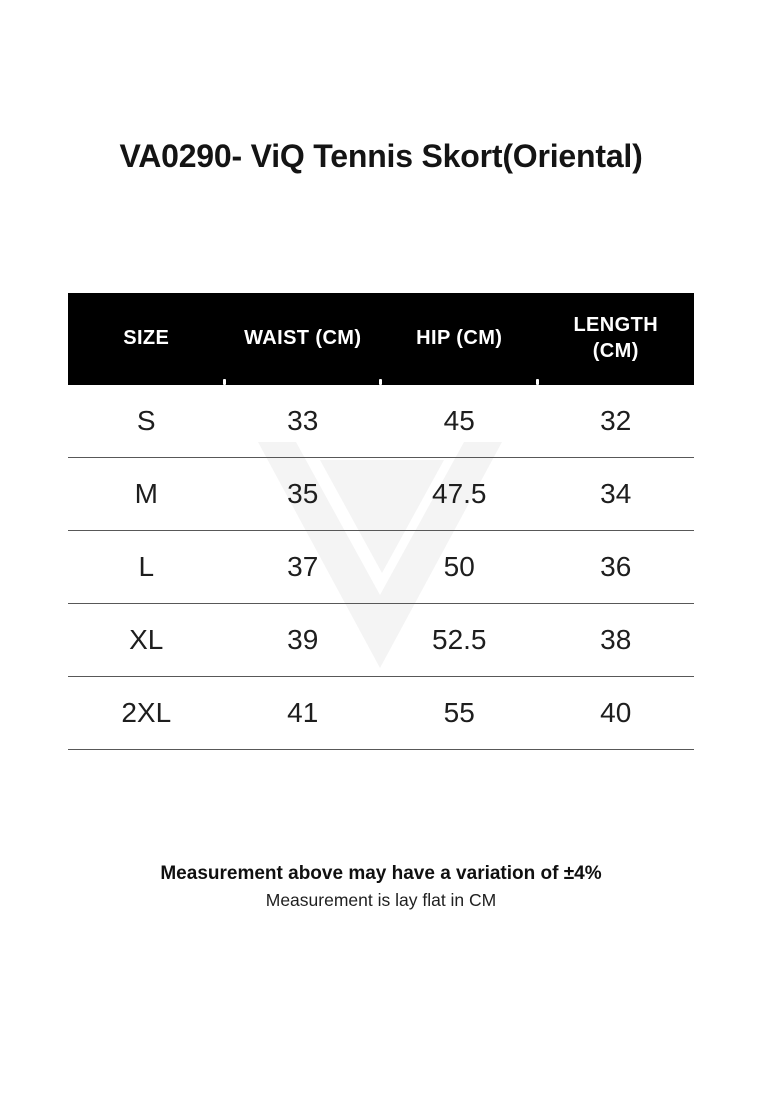  I want to click on table-cell: 34, so click(616, 493).